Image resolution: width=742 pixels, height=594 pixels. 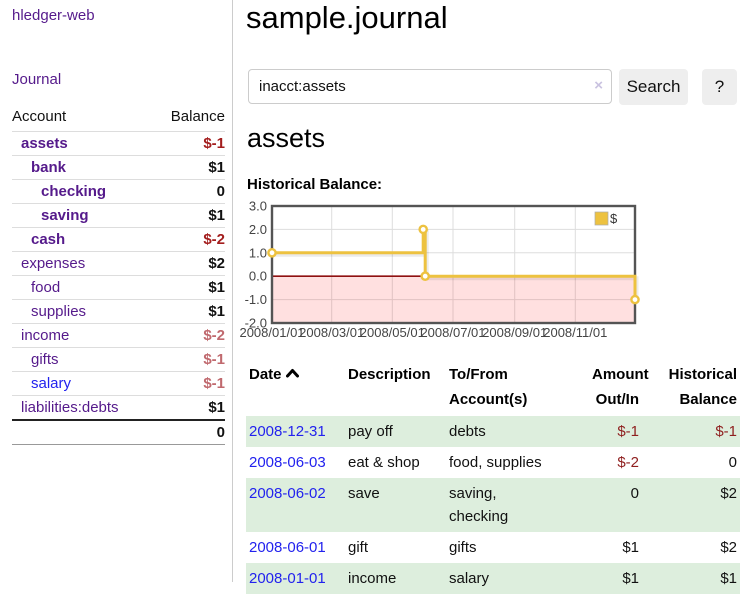 What do you see at coordinates (392, 332) in the screenshot?
I see `svg-text: 2008/05/01` at bounding box center [392, 332].